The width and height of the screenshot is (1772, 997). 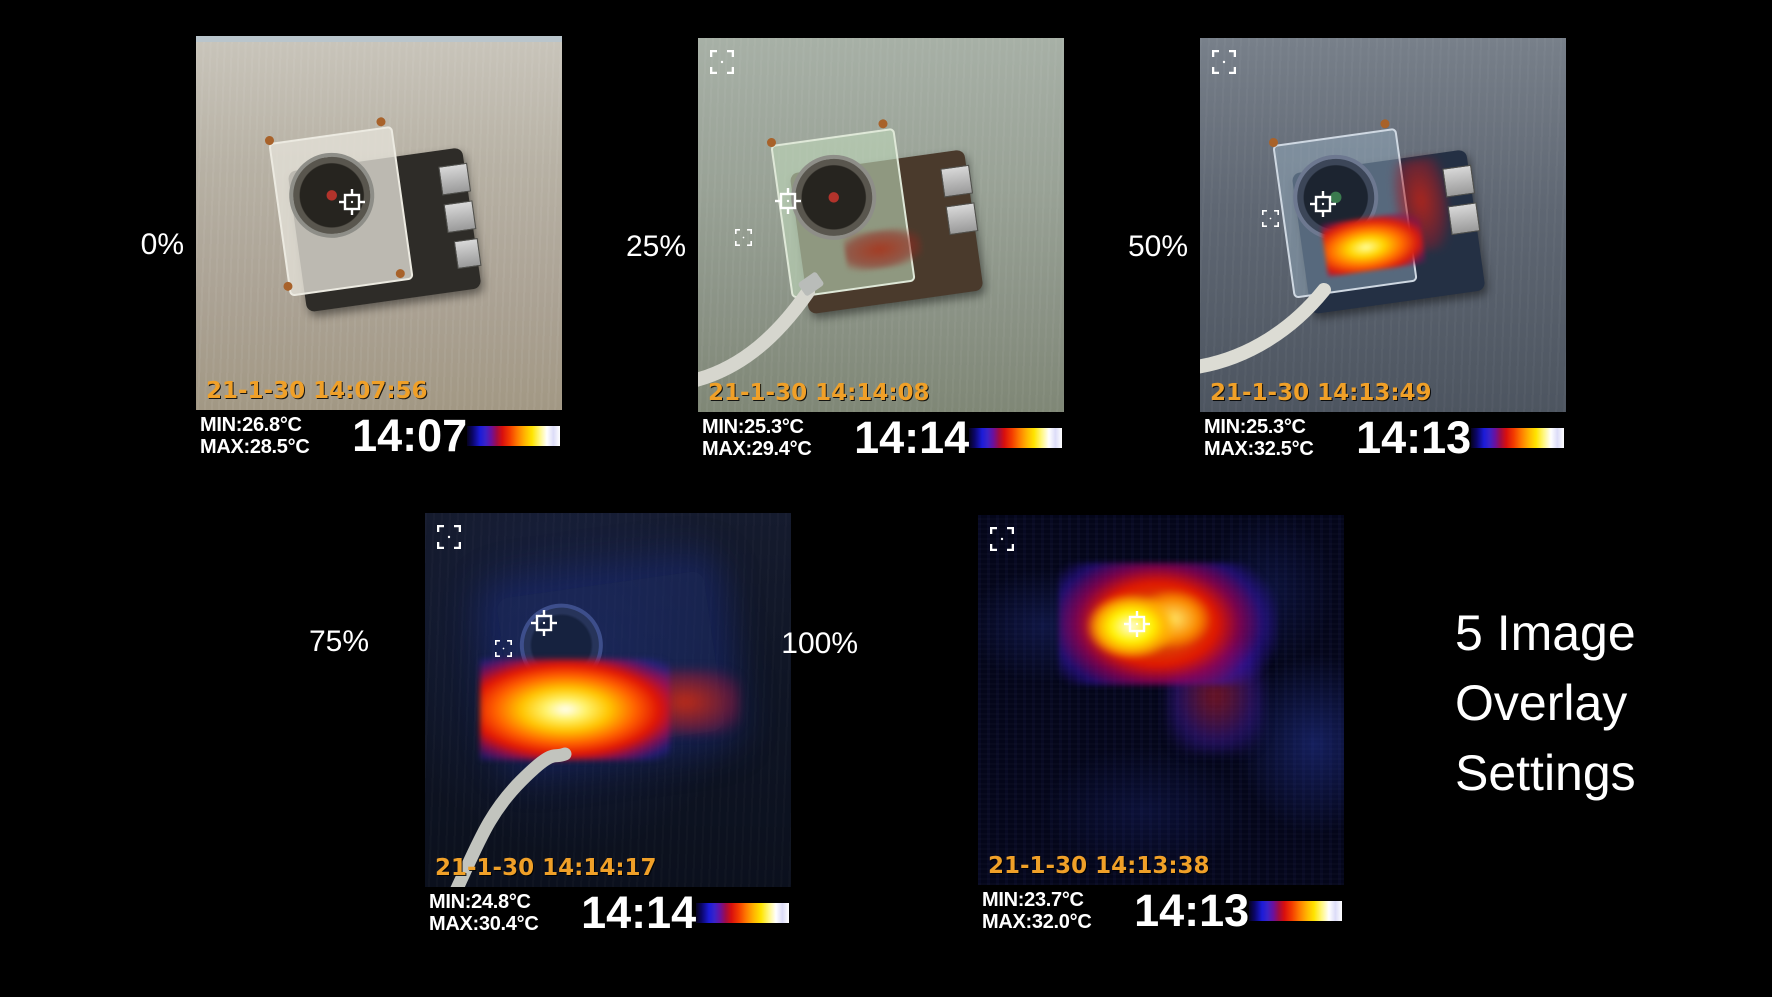 What do you see at coordinates (484, 924) in the screenshot?
I see `max-temperature: MAX:30.4°C` at bounding box center [484, 924].